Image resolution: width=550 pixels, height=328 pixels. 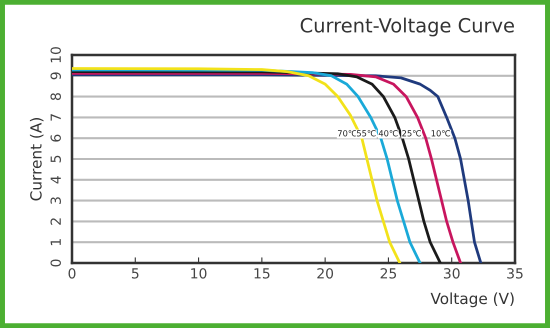 What do you see at coordinates (366, 133) in the screenshot?
I see `series-label: 55℃` at bounding box center [366, 133].